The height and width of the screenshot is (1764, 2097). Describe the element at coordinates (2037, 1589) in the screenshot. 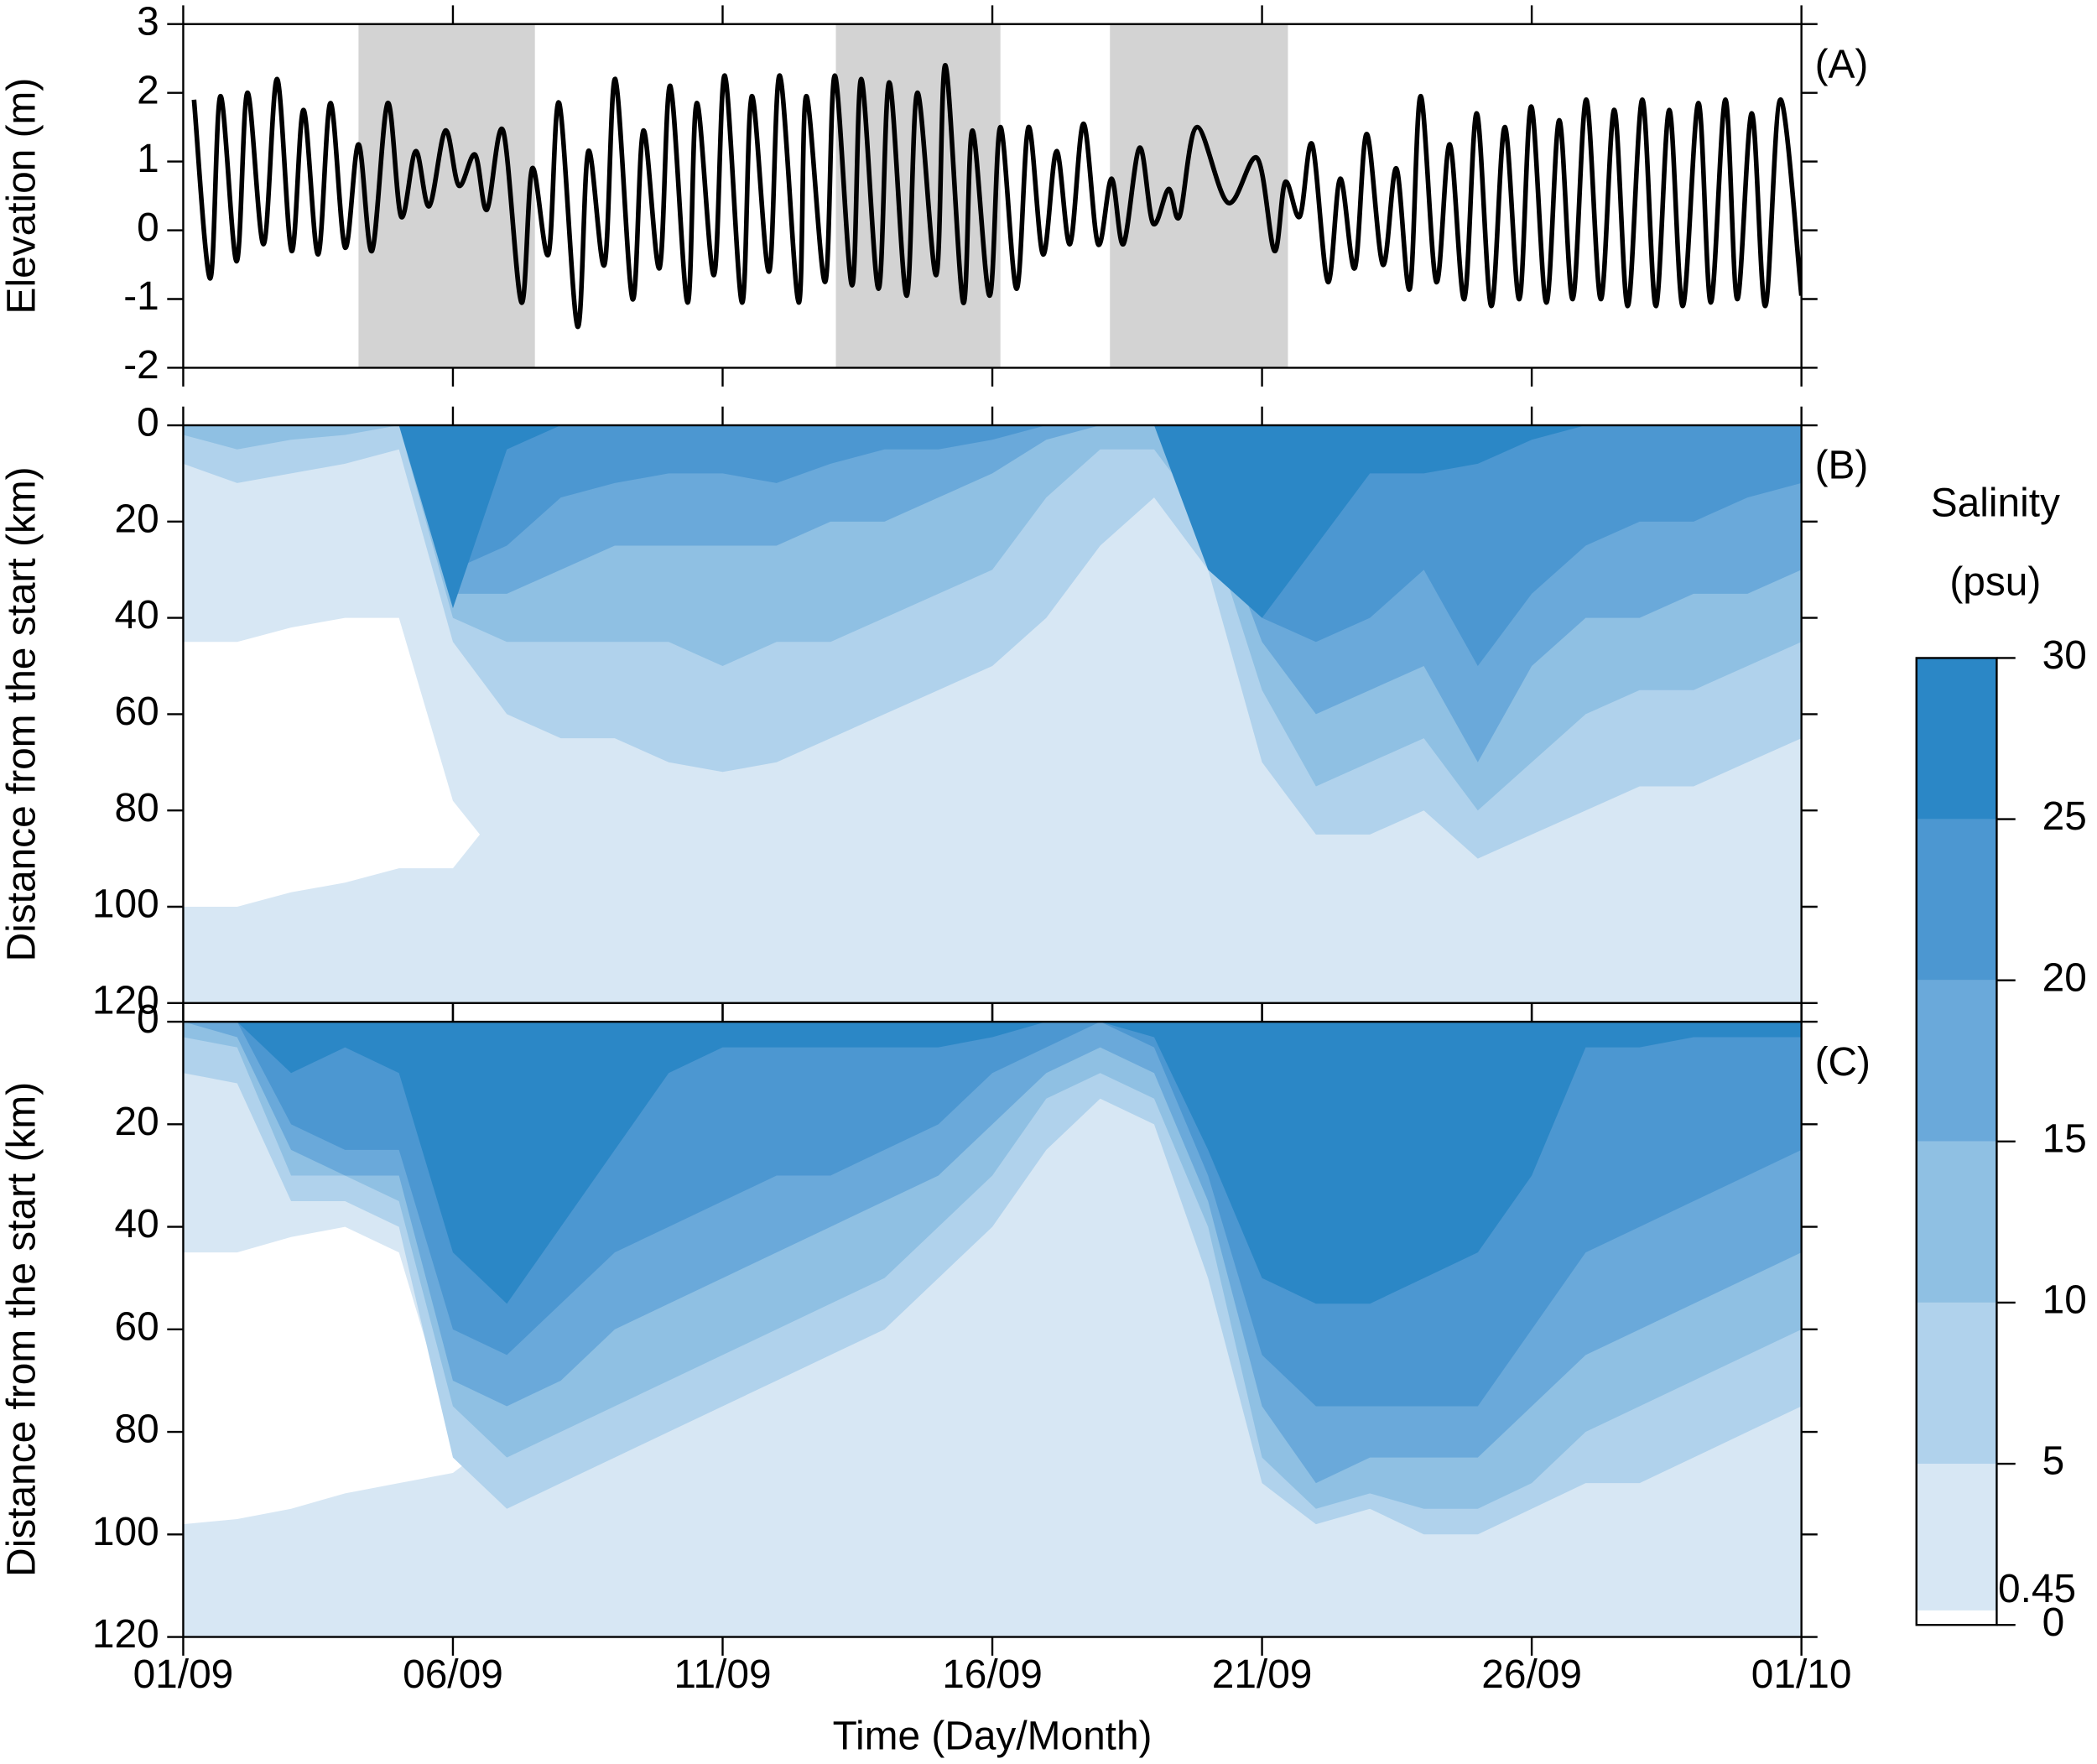

I see `colorbar-threshold-label: 0.45` at that location.